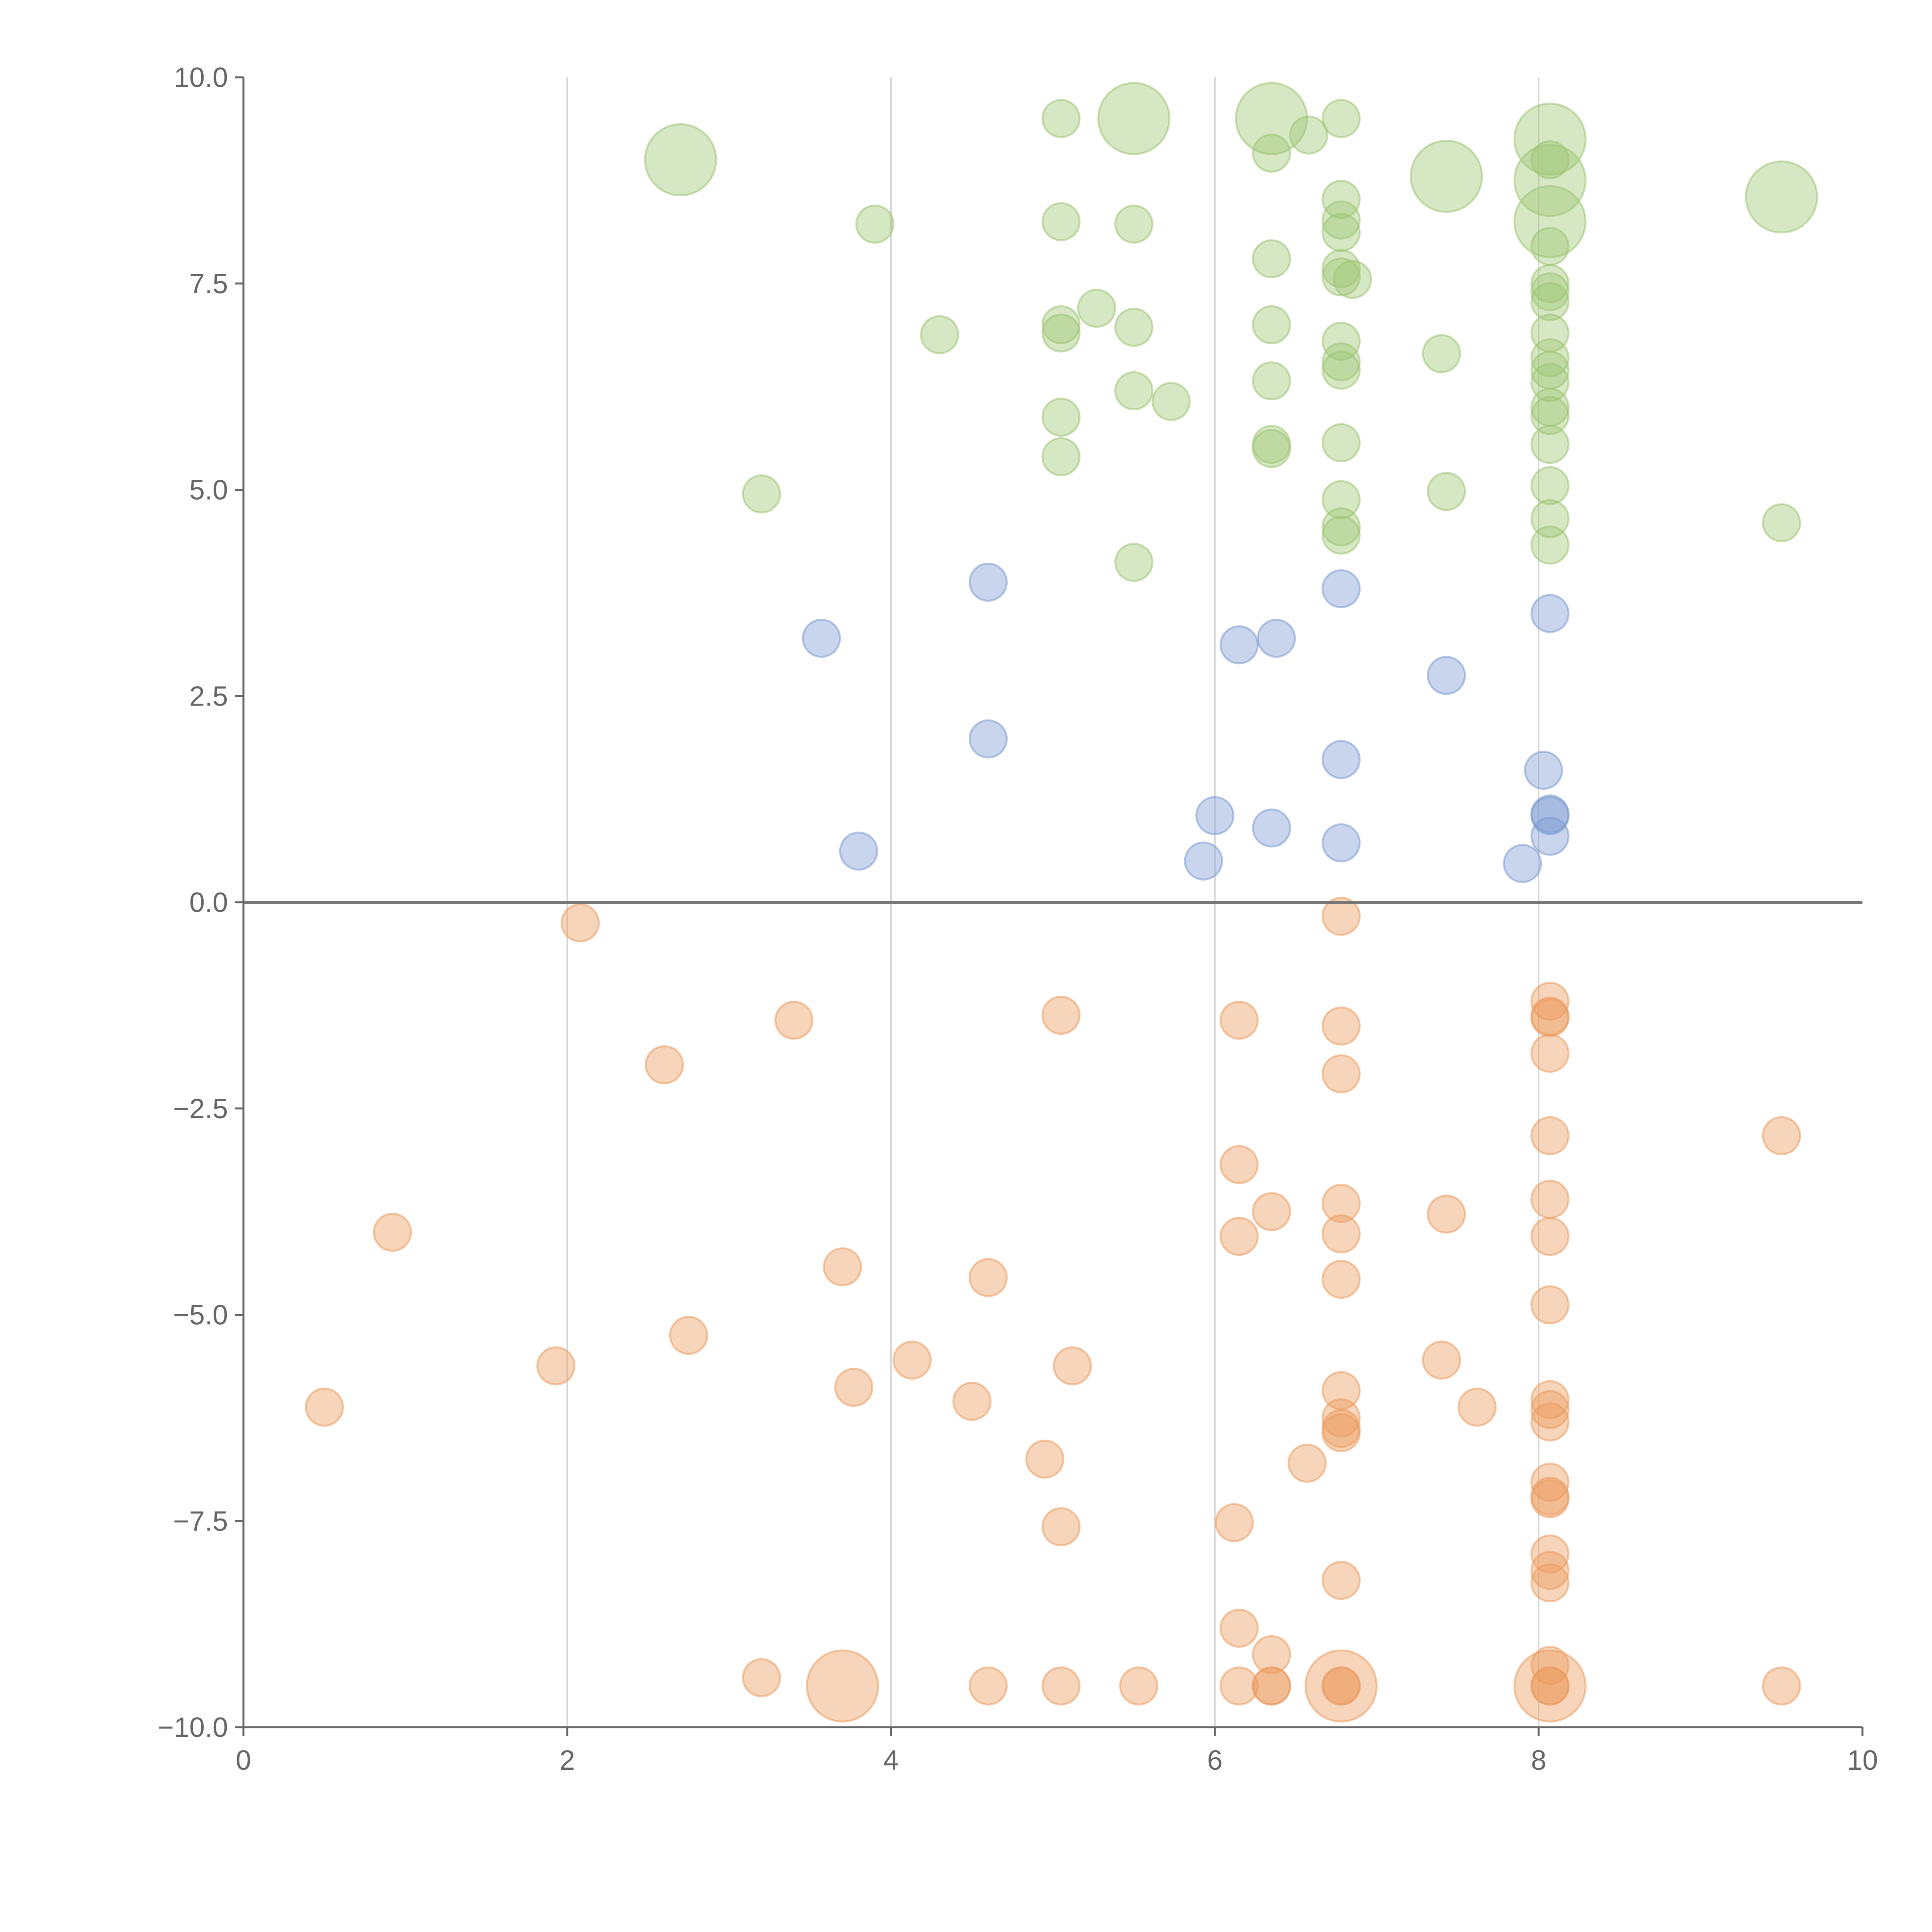 Image resolution: width=1932 pixels, height=1932 pixels. Describe the element at coordinates (209, 696) in the screenshot. I see `y-tick-label: 2.5` at that location.